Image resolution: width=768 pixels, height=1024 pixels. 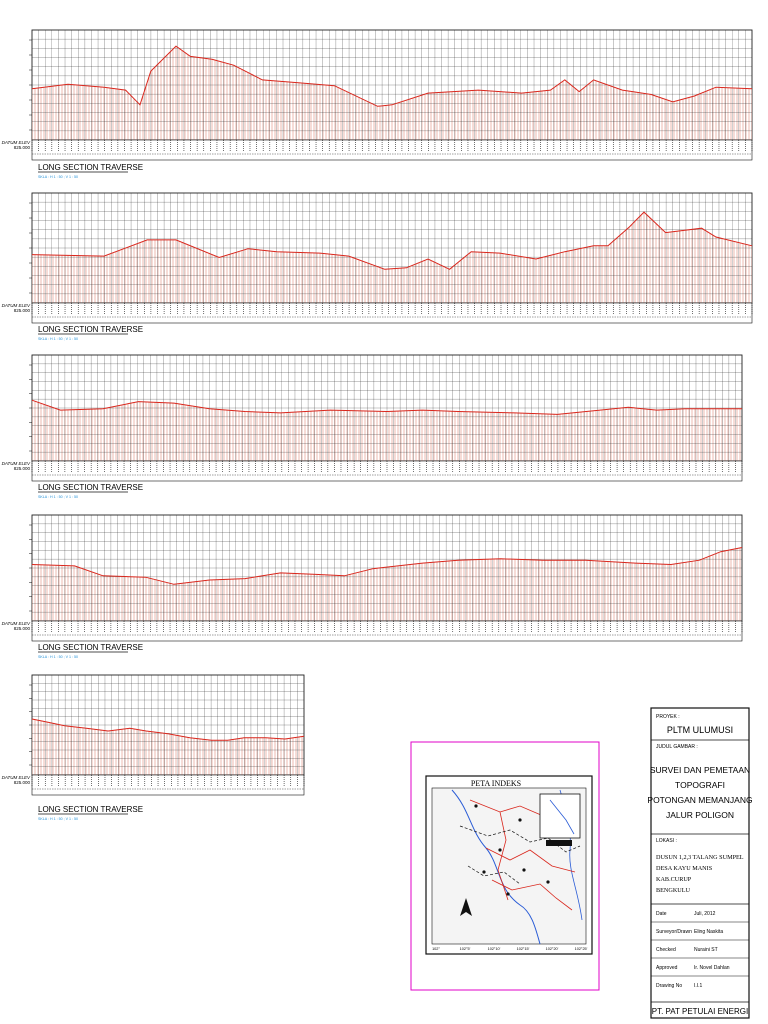 I want to click on field-value: I.I.1, so click(x=698, y=986).